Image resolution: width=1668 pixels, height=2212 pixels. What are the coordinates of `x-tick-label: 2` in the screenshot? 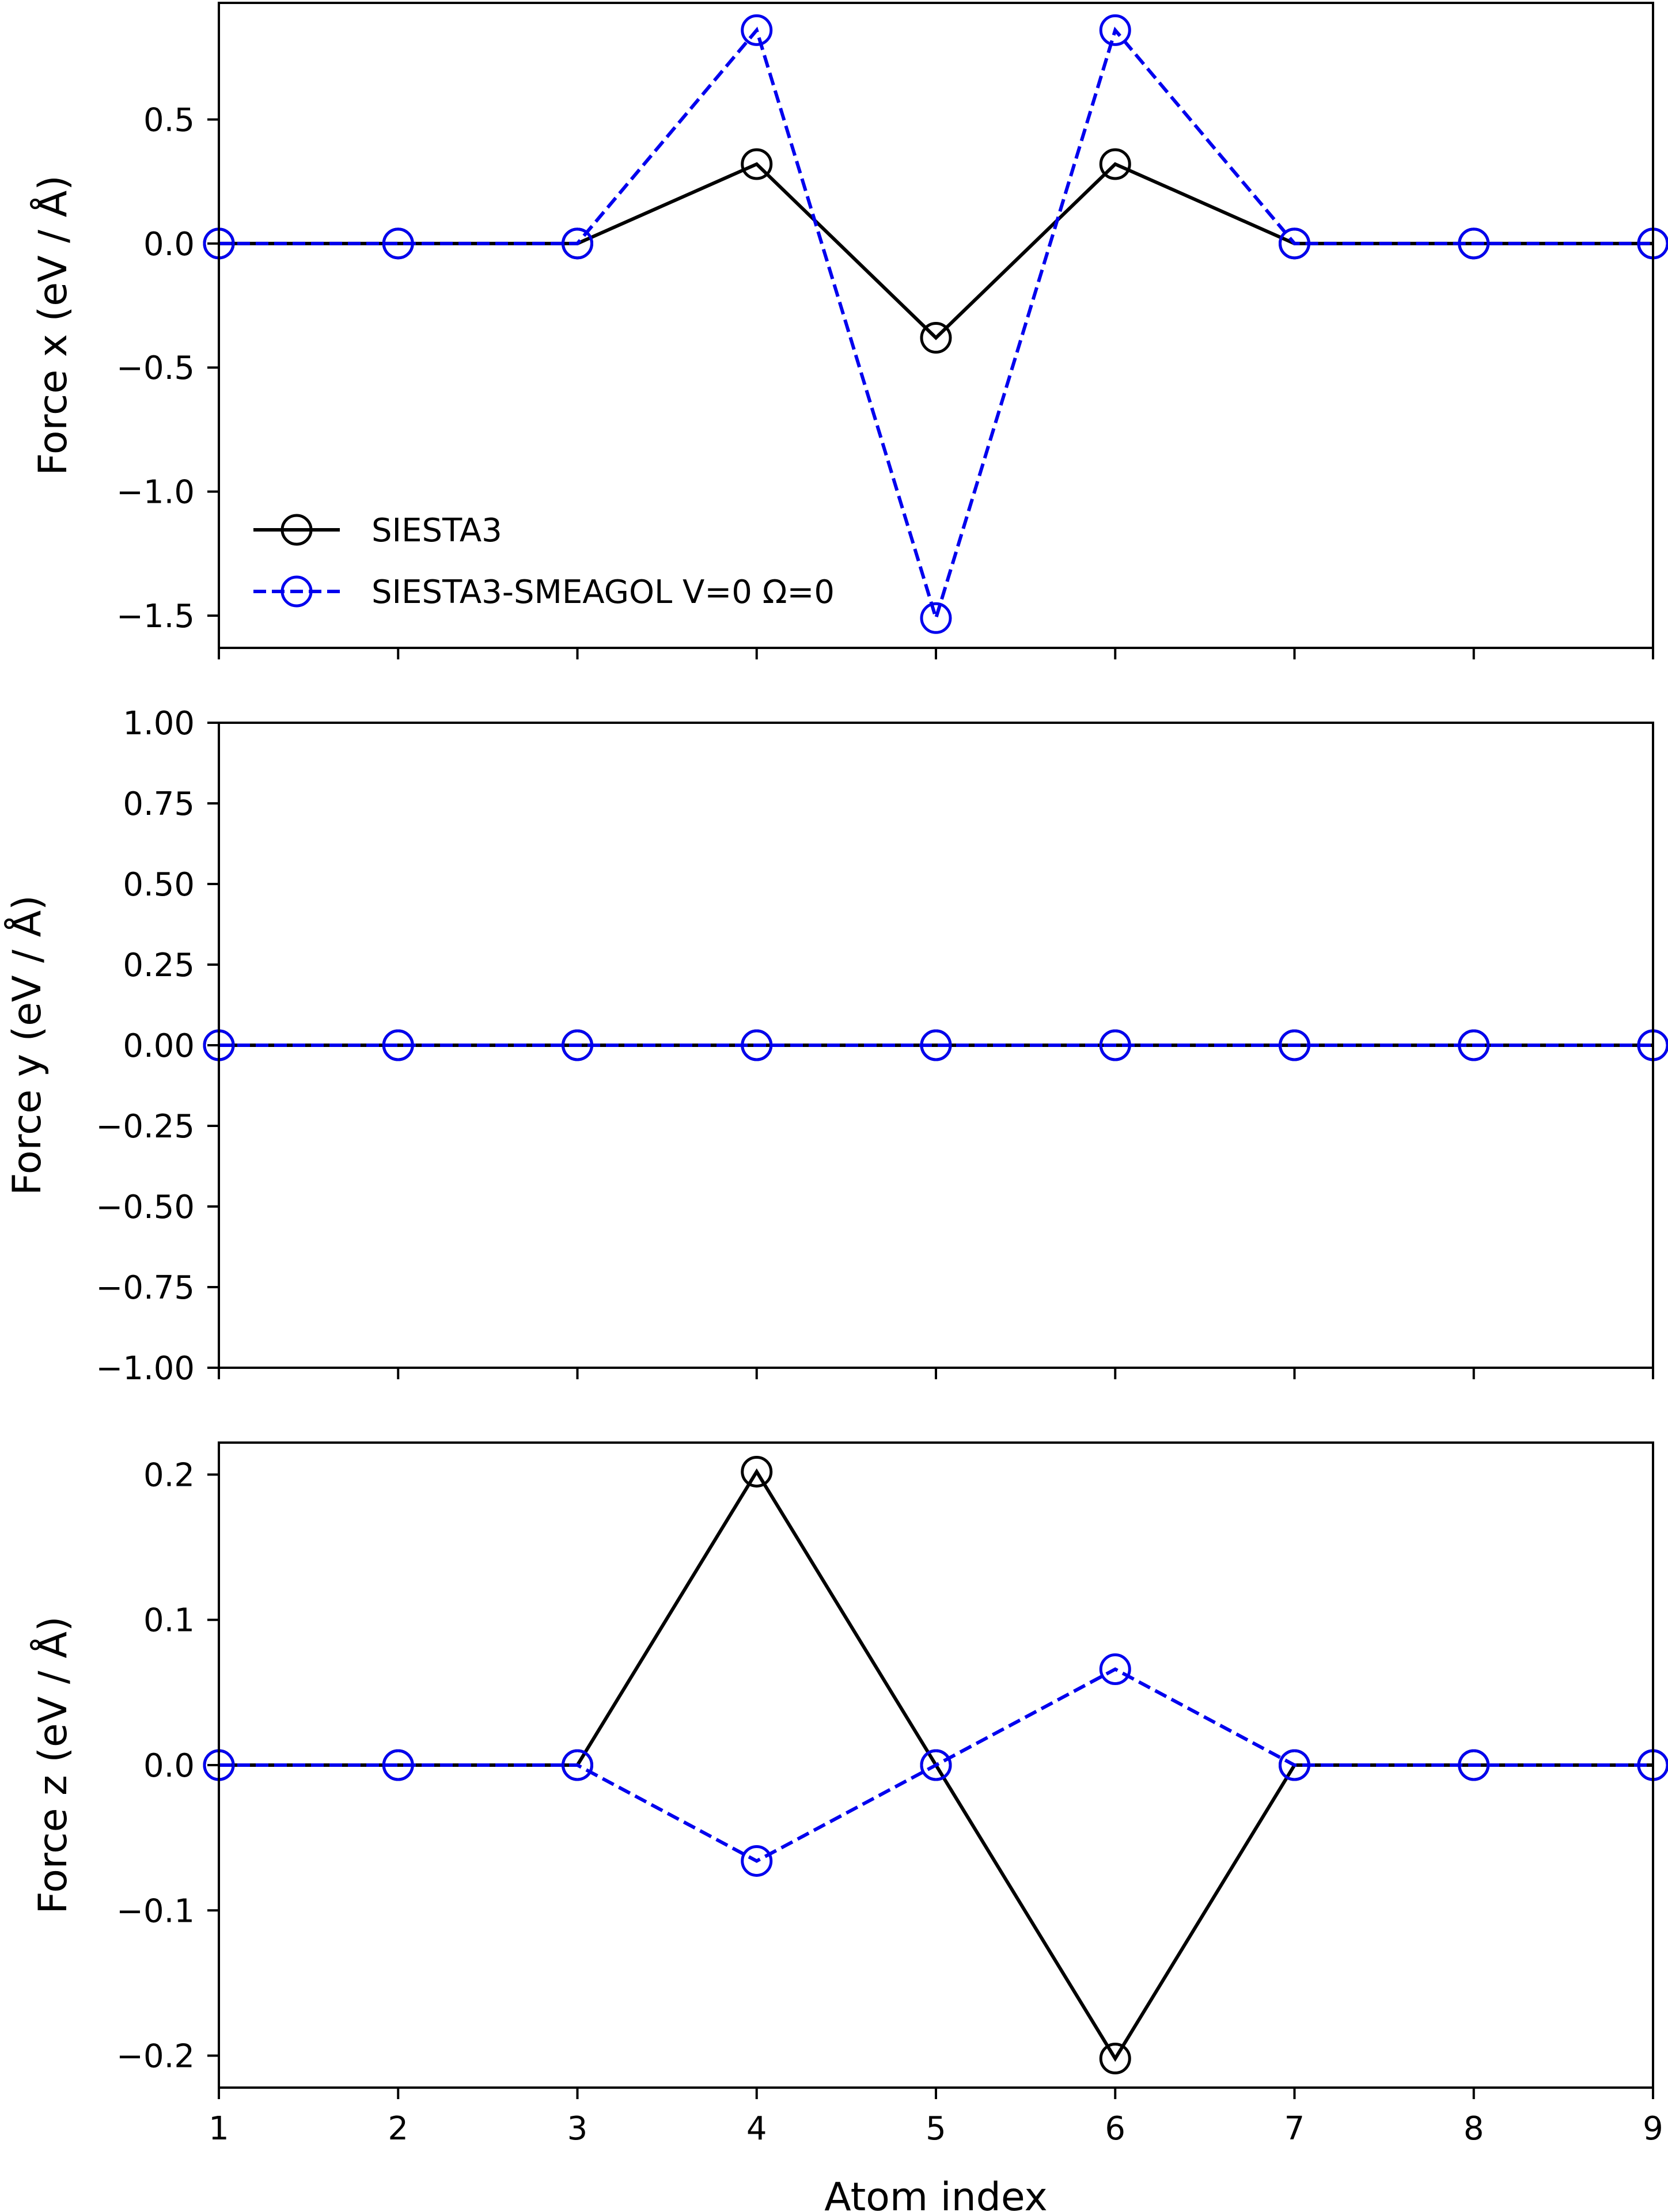 It's located at (398, 2129).